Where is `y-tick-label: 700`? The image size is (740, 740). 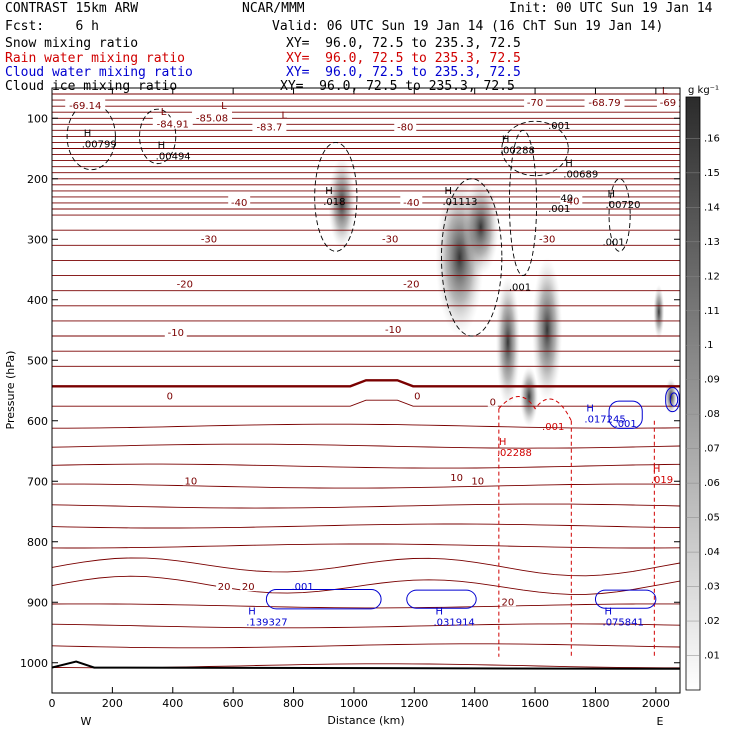 y-tick-label: 700 is located at coordinates (37, 481).